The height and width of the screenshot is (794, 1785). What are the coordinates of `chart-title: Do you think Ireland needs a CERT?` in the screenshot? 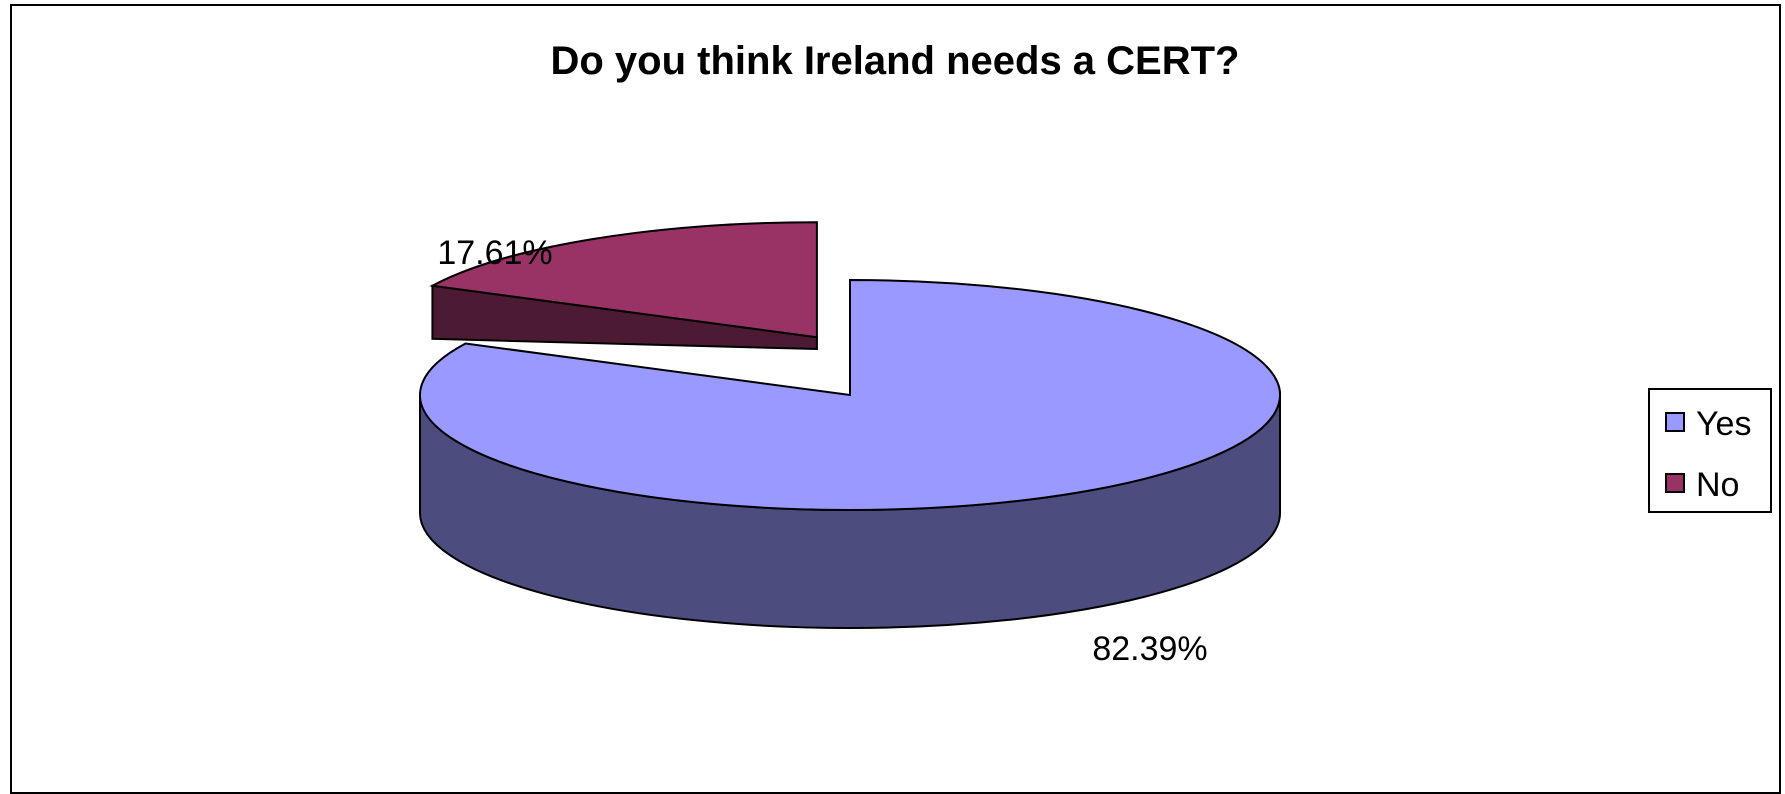 It's located at (895, 61).